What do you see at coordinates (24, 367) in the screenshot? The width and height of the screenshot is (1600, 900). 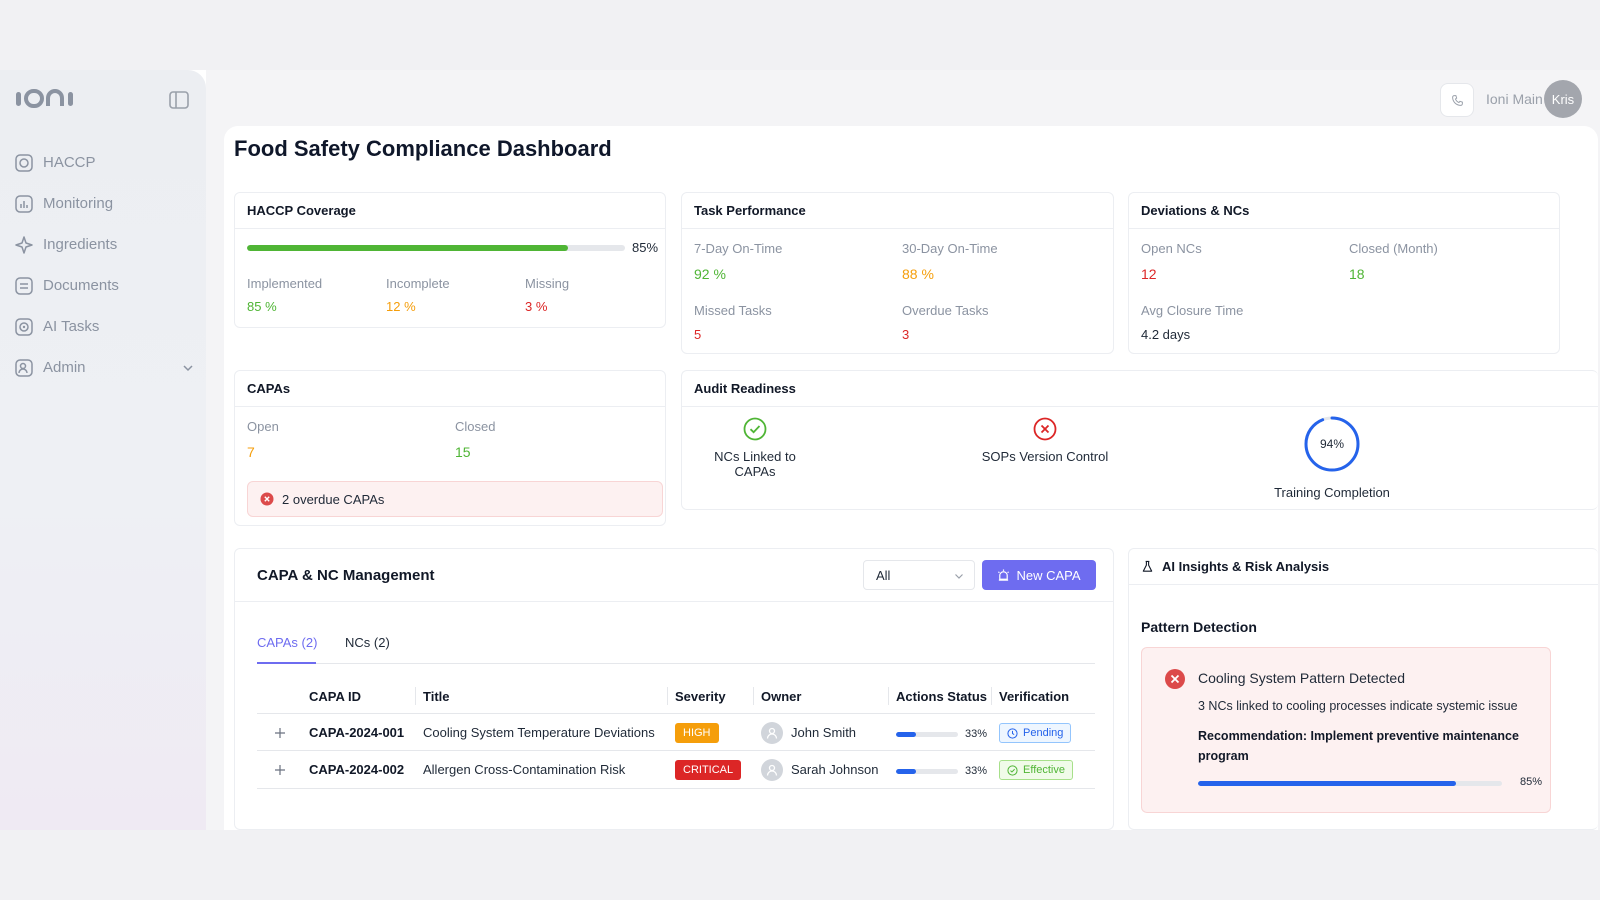 I see `admin-icon` at bounding box center [24, 367].